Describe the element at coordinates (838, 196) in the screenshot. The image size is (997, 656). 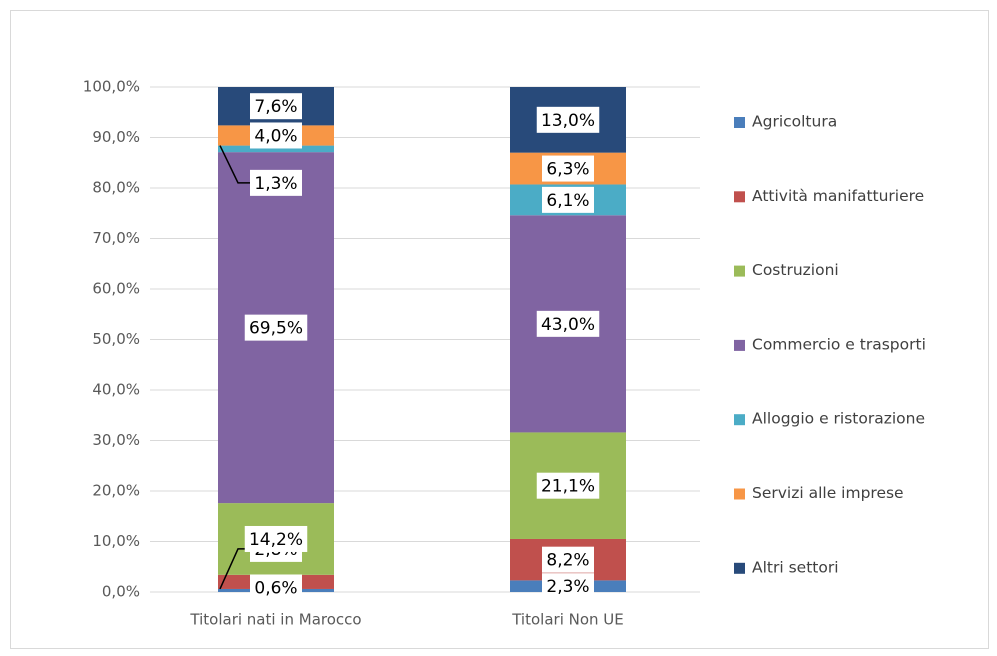
I see `legend-label: Attività manifatturiere` at that location.